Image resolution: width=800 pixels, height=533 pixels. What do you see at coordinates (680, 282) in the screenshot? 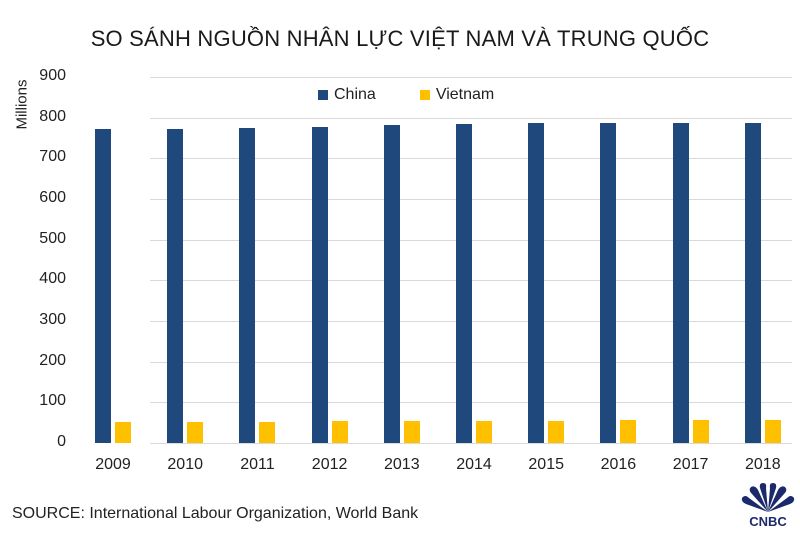
I see `bar-china-2017` at bounding box center [680, 282].